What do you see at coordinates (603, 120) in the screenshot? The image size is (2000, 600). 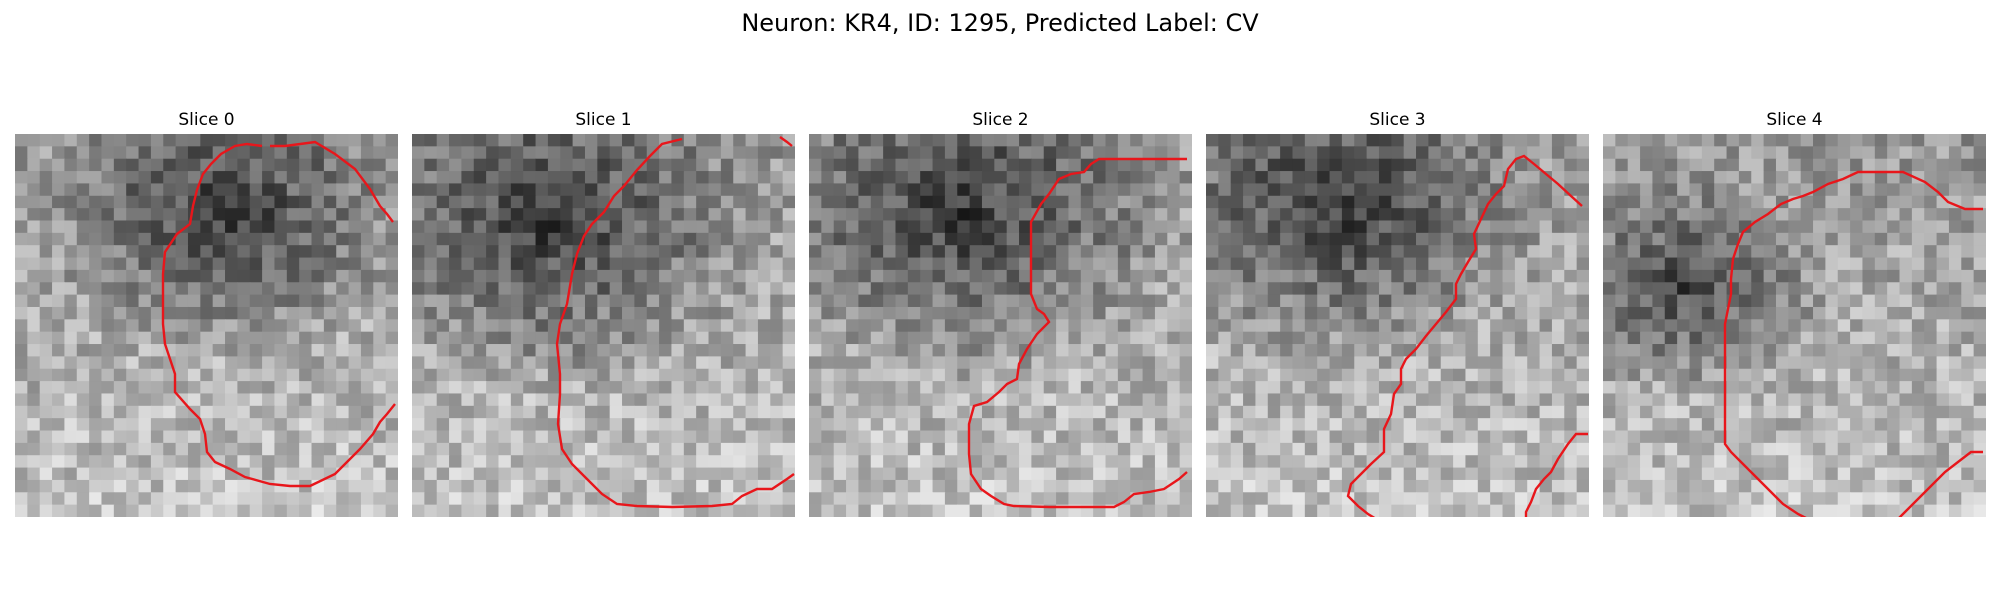 I see `slice-title-1: Slice 1` at bounding box center [603, 120].